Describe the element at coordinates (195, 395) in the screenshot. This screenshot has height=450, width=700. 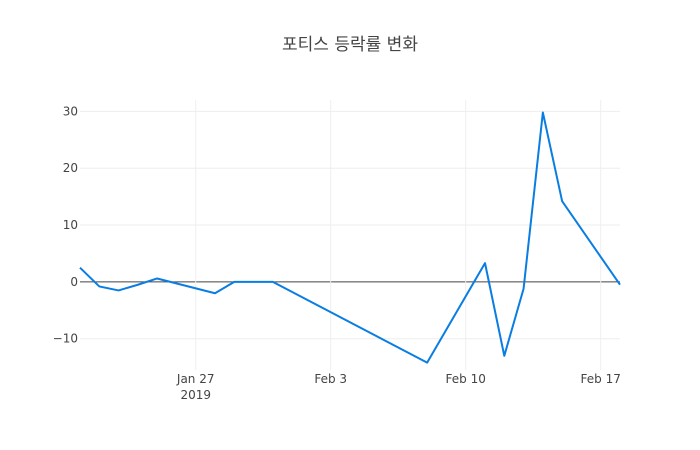
I see `x-tick-sublabel: 2019` at that location.